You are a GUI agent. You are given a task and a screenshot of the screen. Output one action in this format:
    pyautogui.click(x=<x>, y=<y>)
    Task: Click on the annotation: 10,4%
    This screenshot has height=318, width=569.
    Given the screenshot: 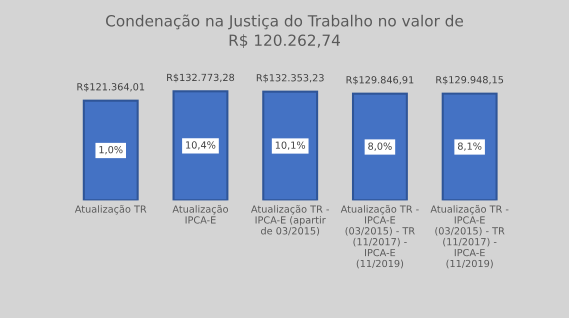 What is the action you would take?
    pyautogui.click(x=201, y=145)
    